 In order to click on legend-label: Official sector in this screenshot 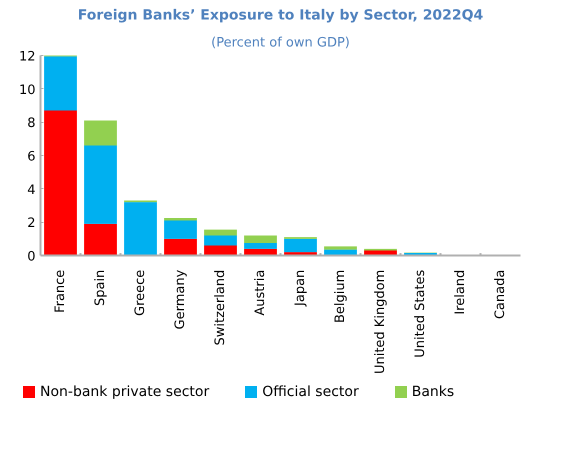, I will do `click(310, 392)`.